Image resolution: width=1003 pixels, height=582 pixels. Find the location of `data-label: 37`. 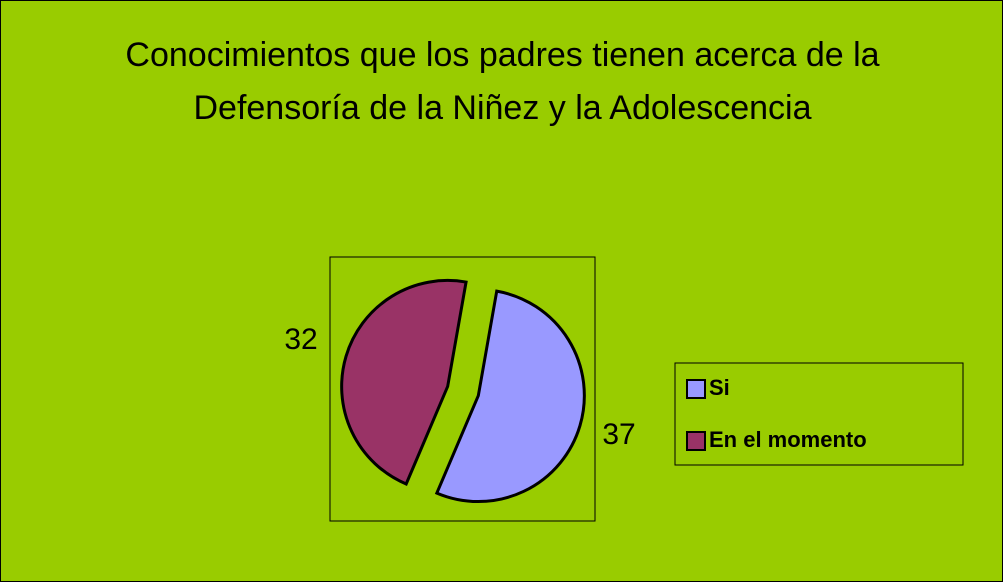

data-label: 37 is located at coordinates (618, 434).